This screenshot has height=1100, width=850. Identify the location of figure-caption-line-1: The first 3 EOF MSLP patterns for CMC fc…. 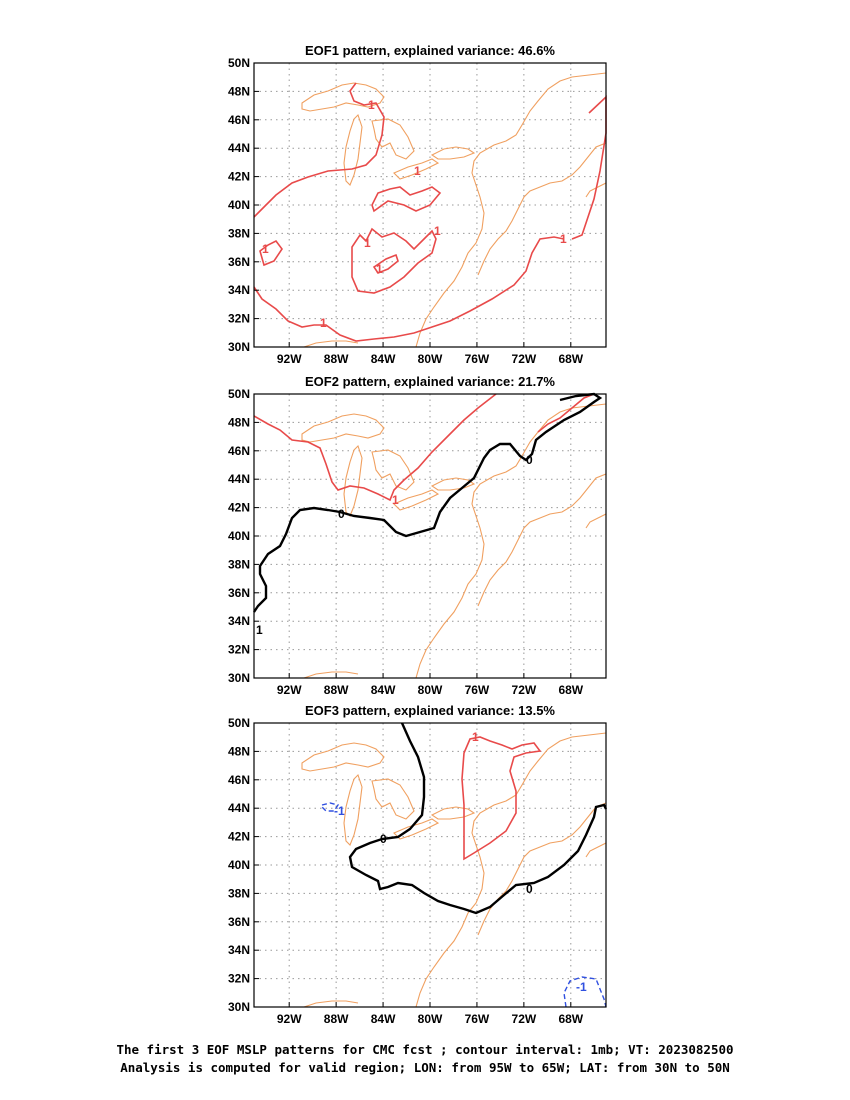
(425, 1049).